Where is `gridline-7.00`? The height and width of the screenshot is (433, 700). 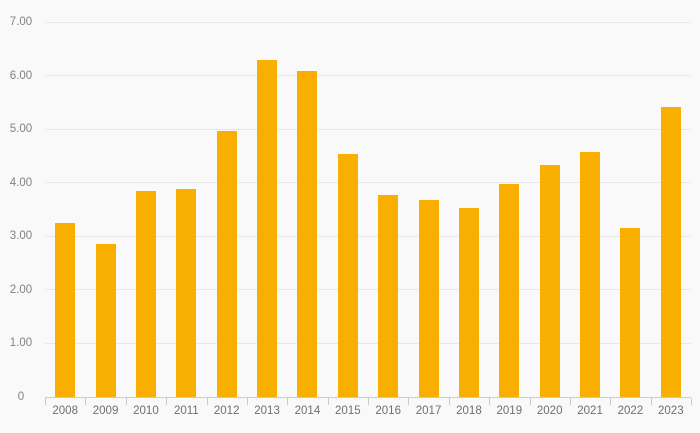
gridline-7.00 is located at coordinates (368, 22).